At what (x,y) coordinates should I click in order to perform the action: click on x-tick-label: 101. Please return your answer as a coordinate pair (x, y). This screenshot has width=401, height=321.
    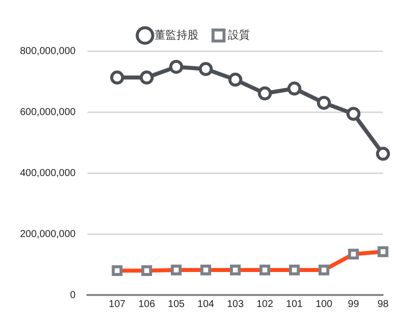
    Looking at the image, I should click on (295, 304).